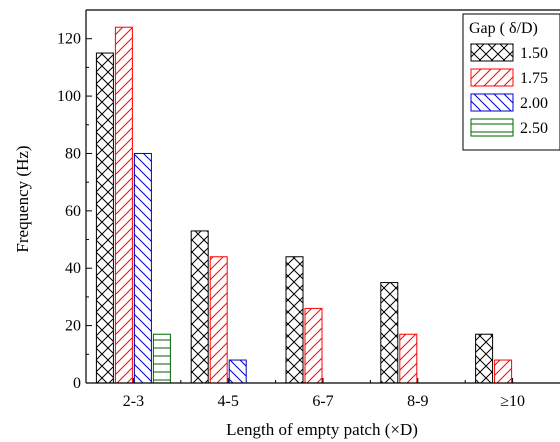 The width and height of the screenshot is (560, 442). What do you see at coordinates (534, 53) in the screenshot?
I see `legend-label: 1.50` at bounding box center [534, 53].